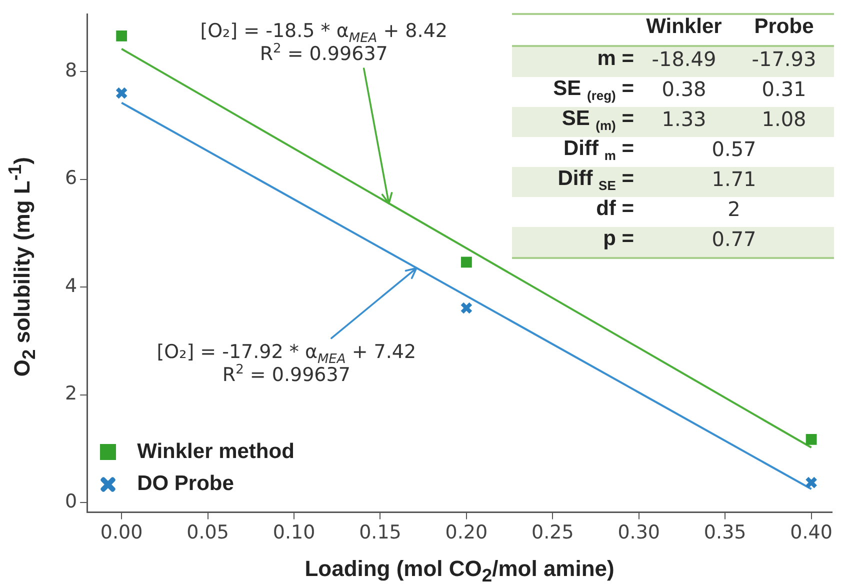 The image size is (842, 588). I want to click on annotation: 1.08, so click(784, 120).